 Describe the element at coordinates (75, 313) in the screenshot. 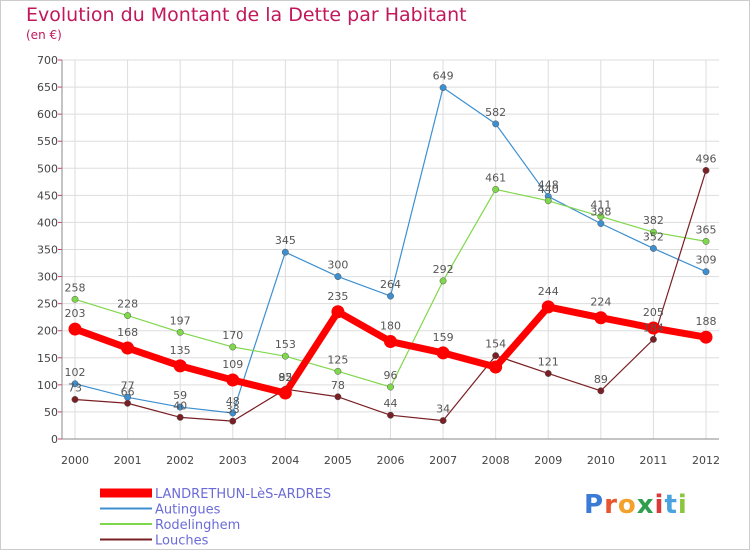

I see `data-label: 203` at that location.